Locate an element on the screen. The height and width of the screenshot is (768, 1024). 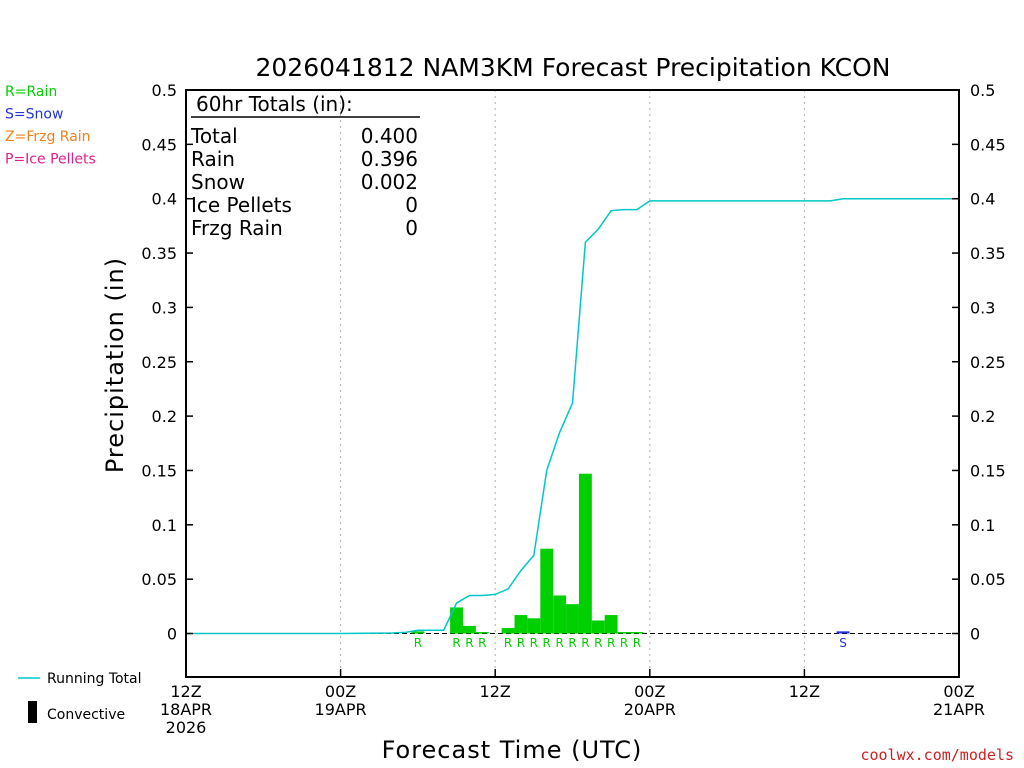
x-axis-label: Forecast Time (UTC) is located at coordinates (512, 750).